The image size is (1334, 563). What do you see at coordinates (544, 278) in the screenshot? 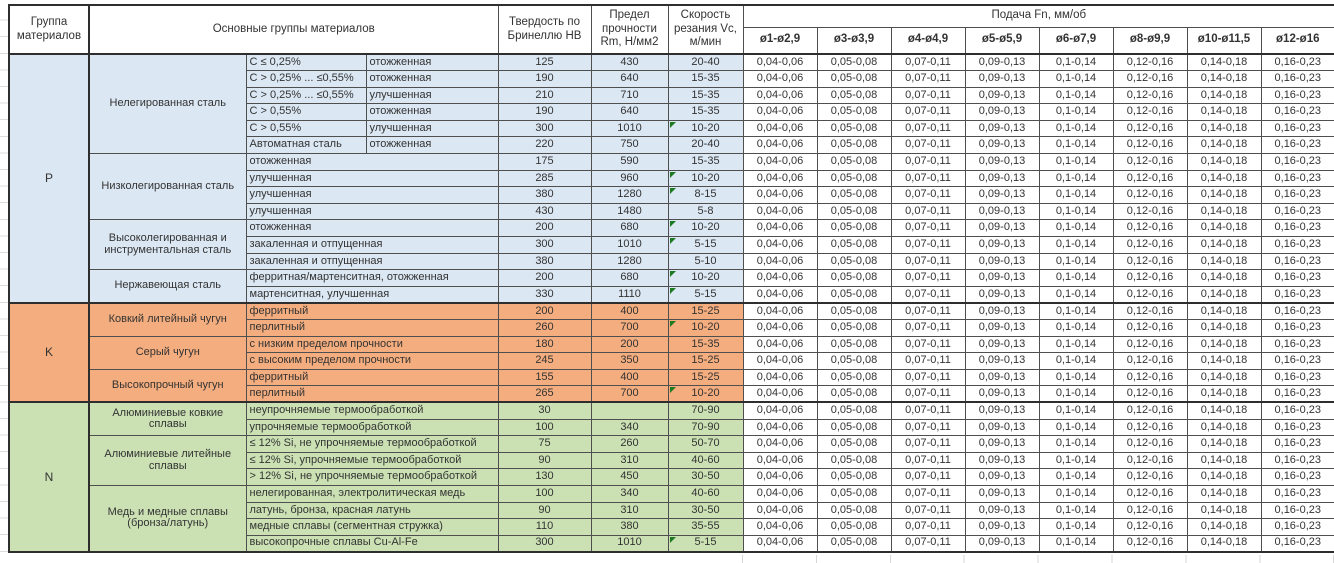
I see `hardness-hb-cell: 200` at bounding box center [544, 278].